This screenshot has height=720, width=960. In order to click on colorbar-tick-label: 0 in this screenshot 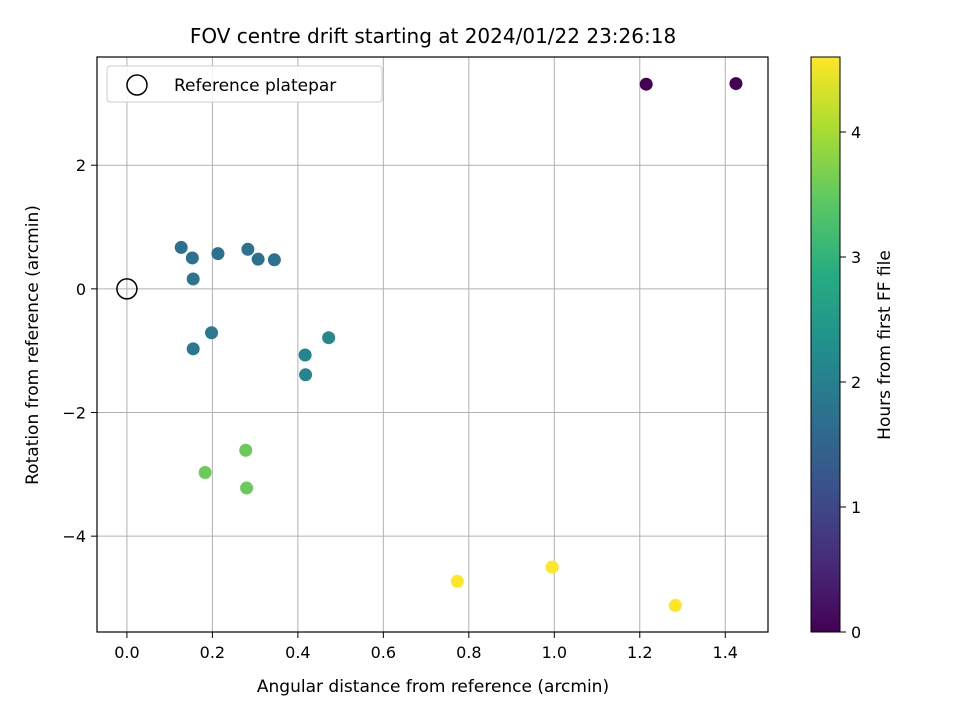, I will do `click(856, 632)`.